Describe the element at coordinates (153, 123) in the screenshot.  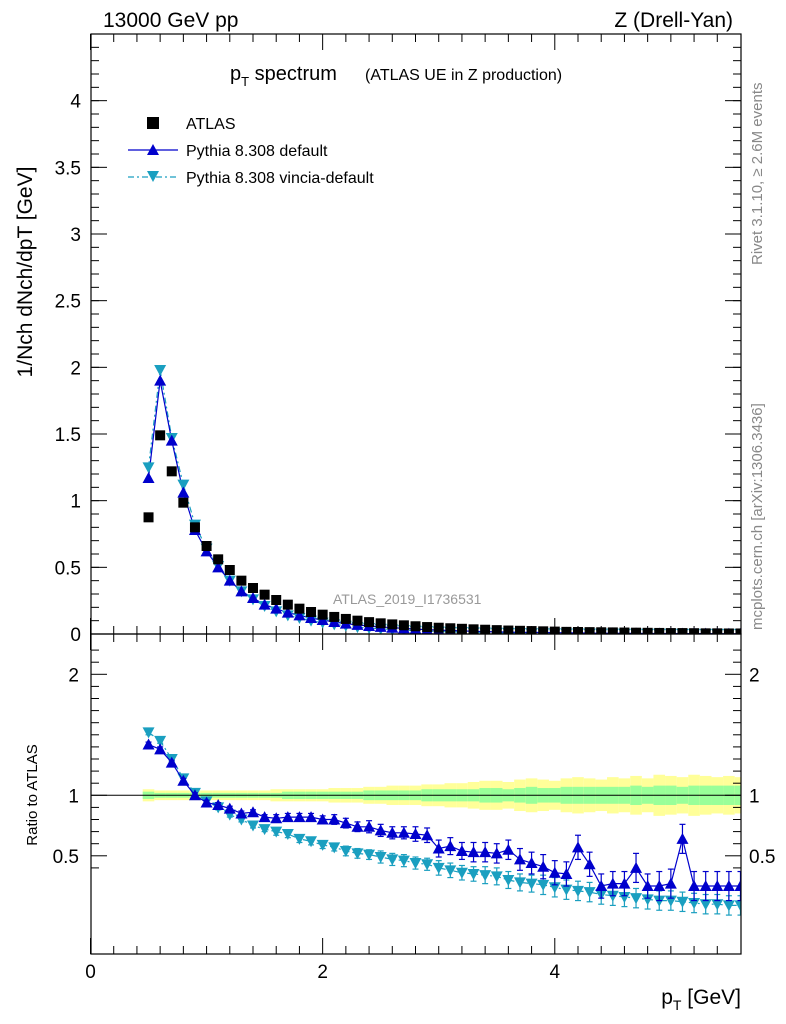
I see `legend-marker-atlas` at that location.